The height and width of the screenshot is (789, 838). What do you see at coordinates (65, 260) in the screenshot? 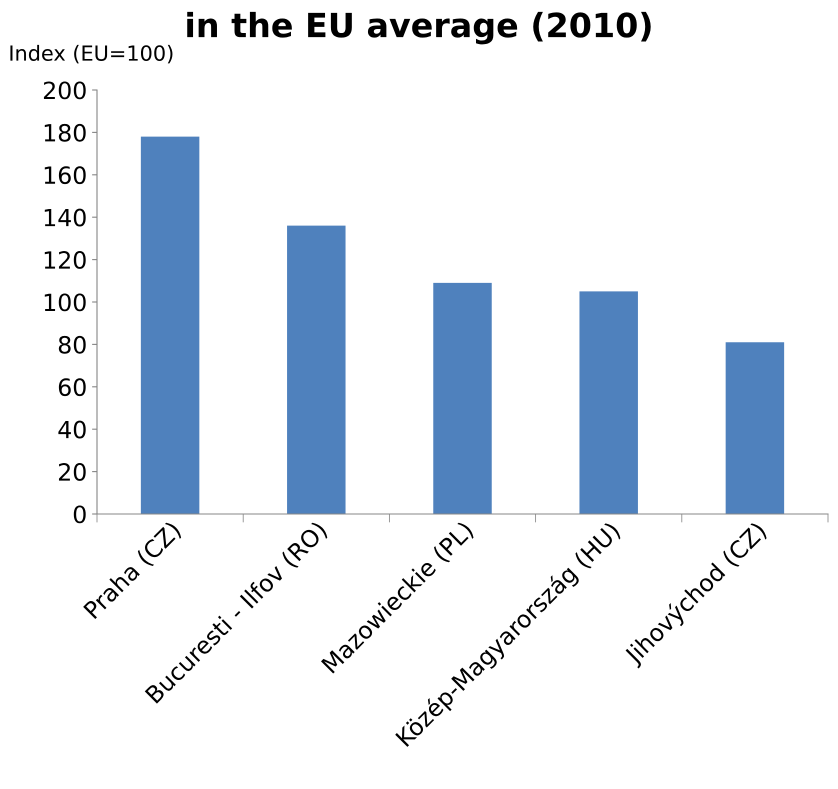
I see `y-tick-label: 120` at bounding box center [65, 260].